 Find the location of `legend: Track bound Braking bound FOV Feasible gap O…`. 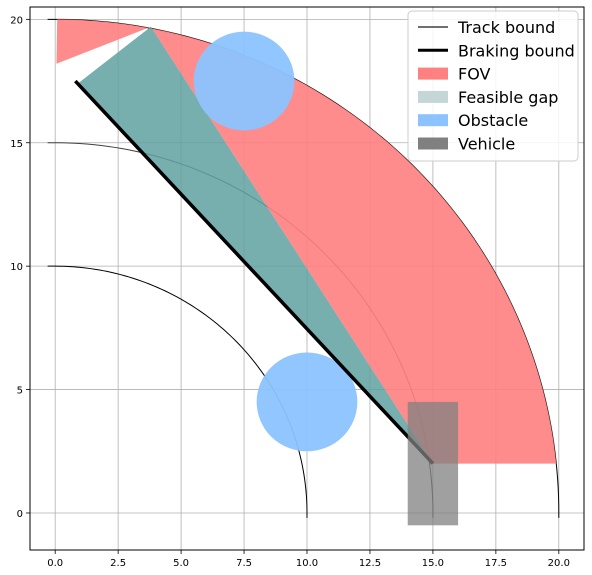

legend: Track bound Braking bound FOV Feasible gap O… is located at coordinates (493, 86).